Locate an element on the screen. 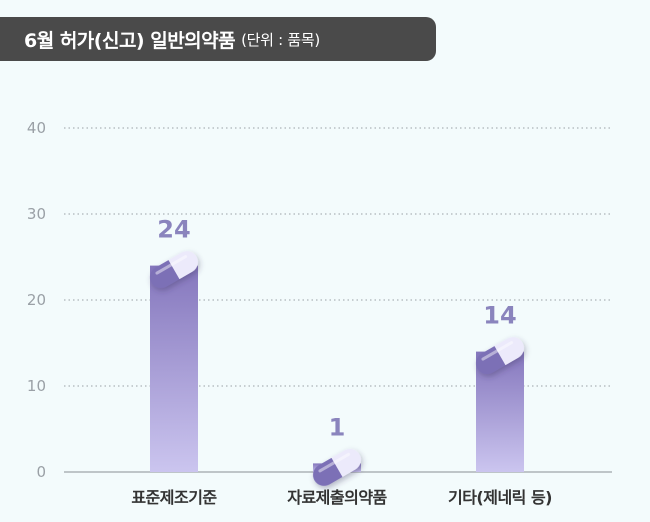 The height and width of the screenshot is (522, 650). y-tick-label: 10 is located at coordinates (36, 386).